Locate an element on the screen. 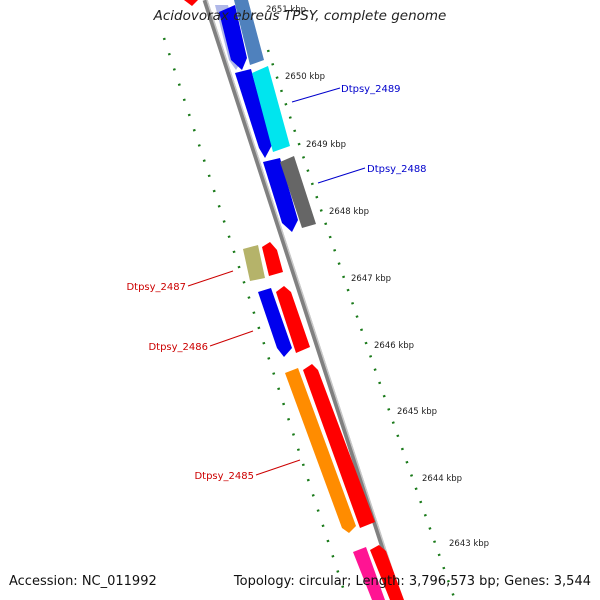 This screenshot has height=600, width=600. gene-arrow-pink is located at coordinates (369, 573).